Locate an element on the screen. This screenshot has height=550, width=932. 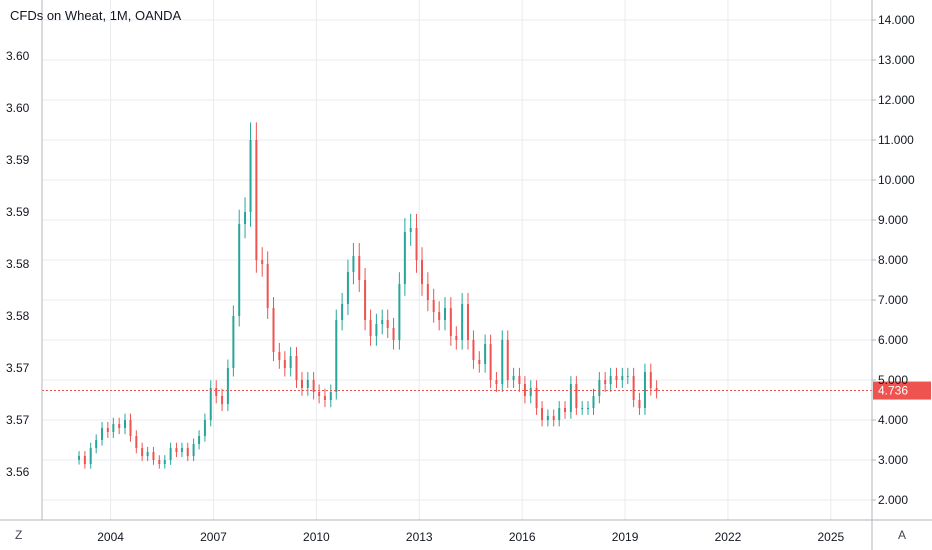
x-axis-tick-label: 2013 is located at coordinates (419, 537).